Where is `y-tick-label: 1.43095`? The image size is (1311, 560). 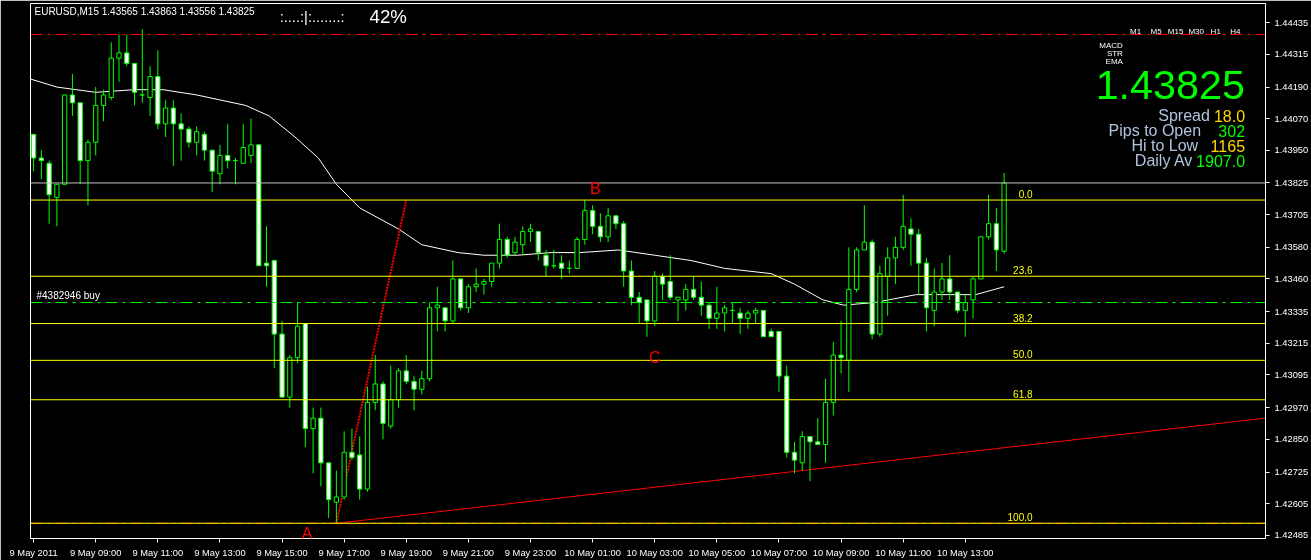
y-tick-label: 1.43095 is located at coordinates (1291, 374).